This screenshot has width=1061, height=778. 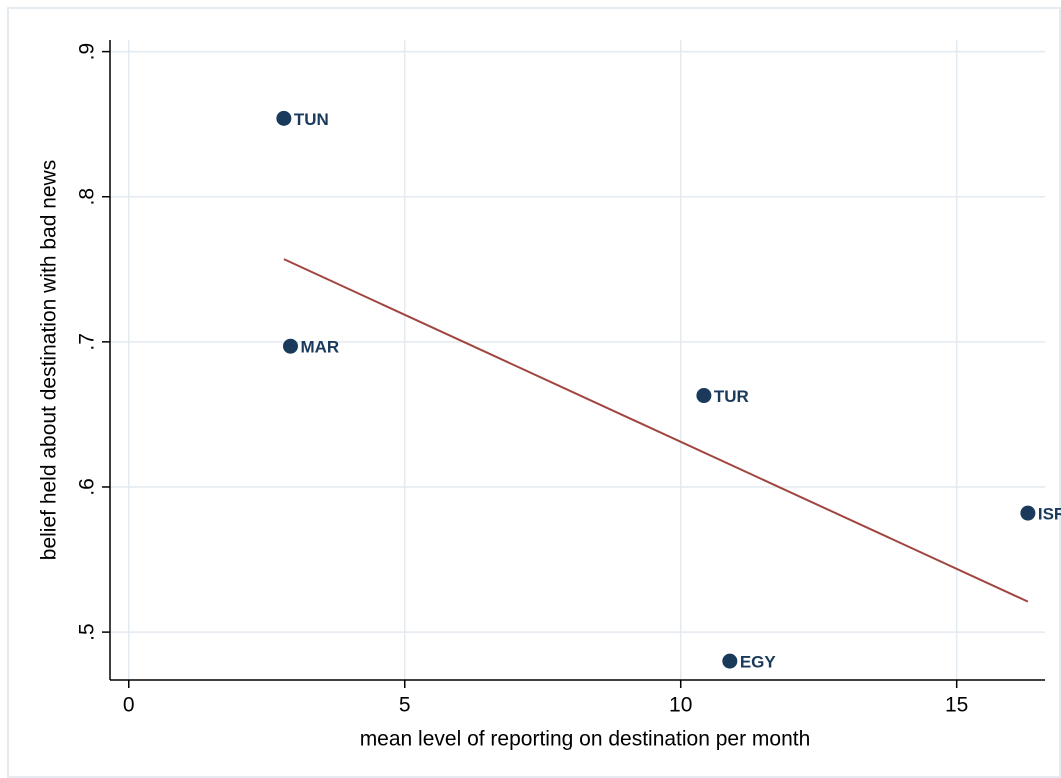 What do you see at coordinates (311, 119) in the screenshot?
I see `point-label: TUN` at bounding box center [311, 119].